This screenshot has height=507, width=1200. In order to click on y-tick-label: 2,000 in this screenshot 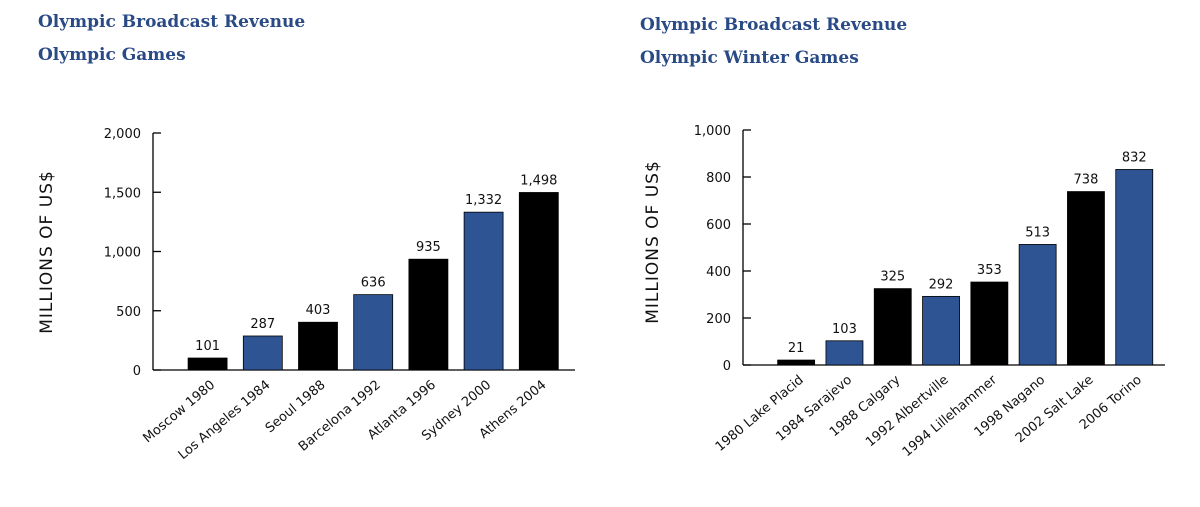, I will do `click(122, 134)`.